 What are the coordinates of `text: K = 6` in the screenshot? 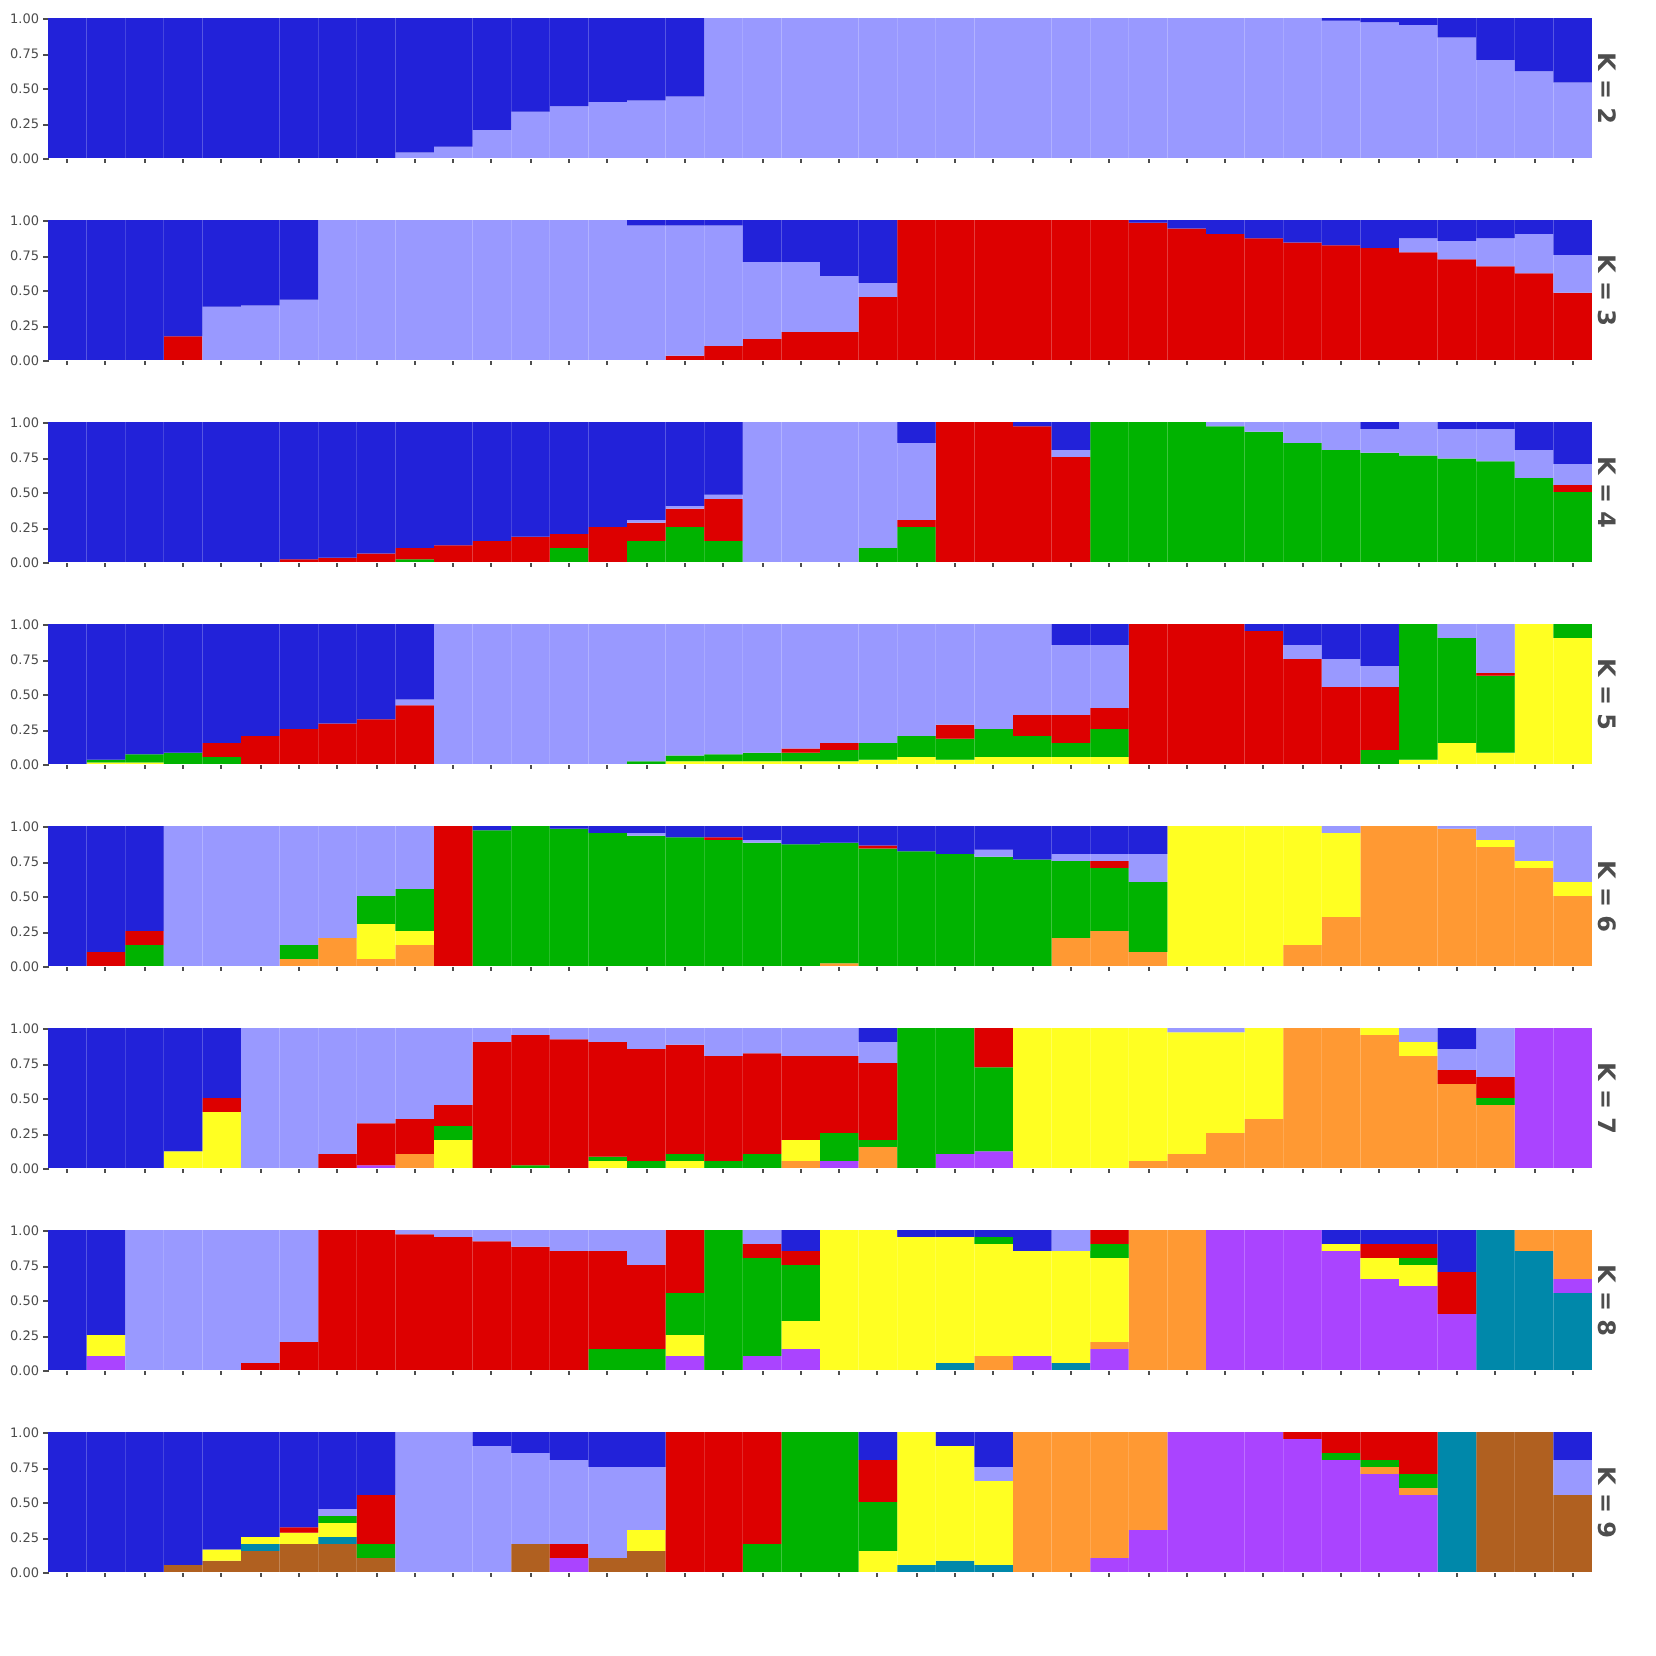 It's located at (1606, 896).